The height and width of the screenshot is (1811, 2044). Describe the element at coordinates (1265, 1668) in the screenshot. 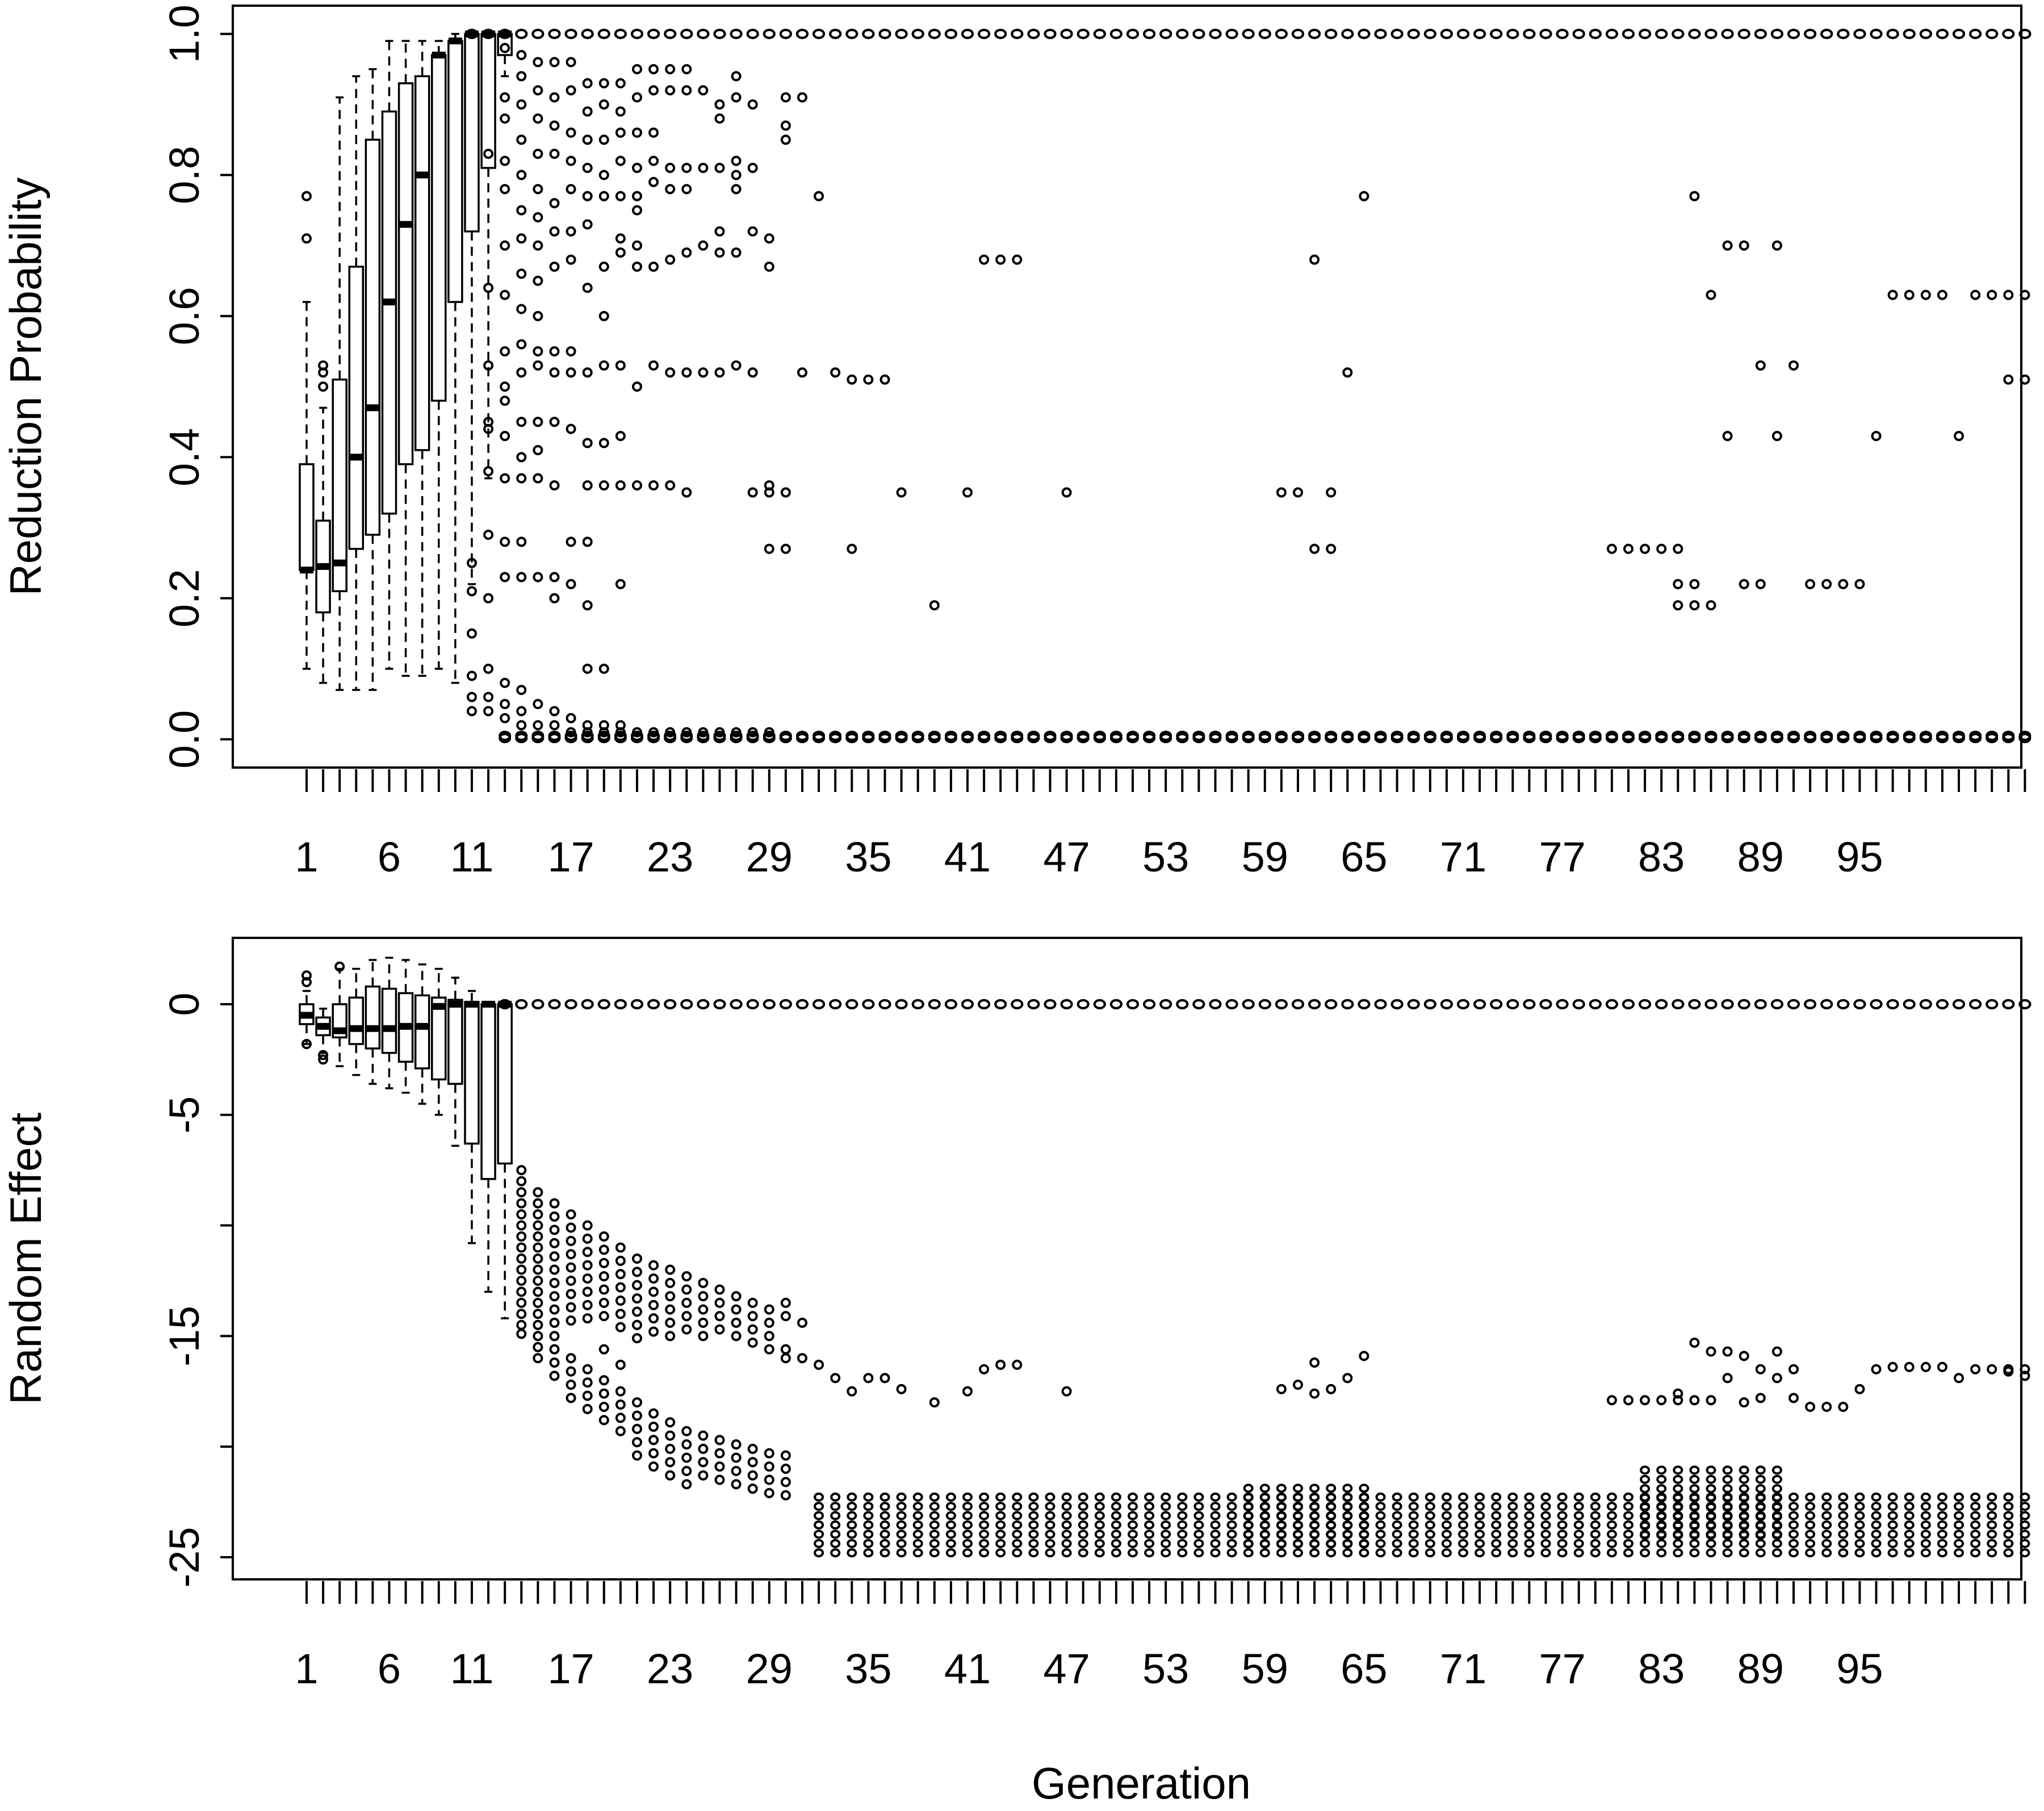

I see `x-tick-label: 59` at that location.